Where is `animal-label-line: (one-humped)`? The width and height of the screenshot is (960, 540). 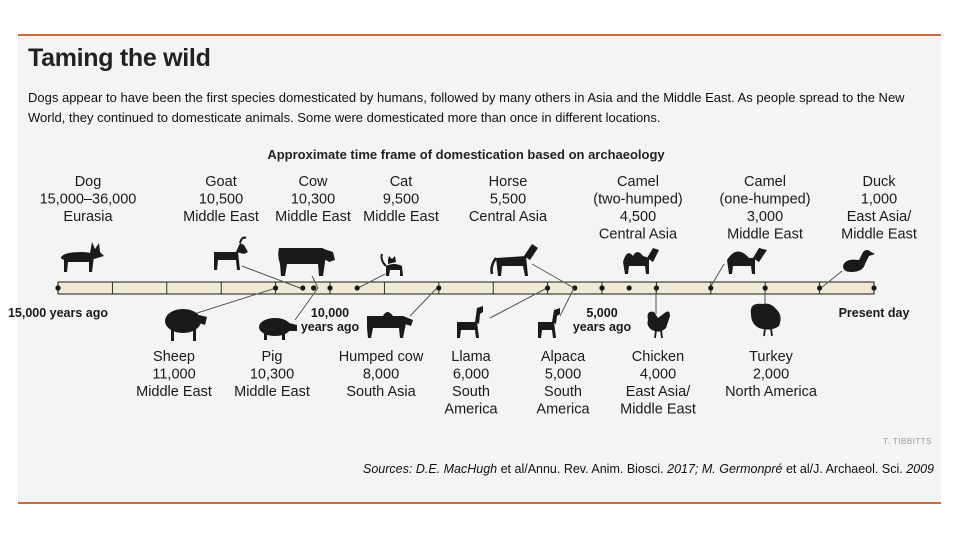 animal-label-line: (one-humped) is located at coordinates (764, 200).